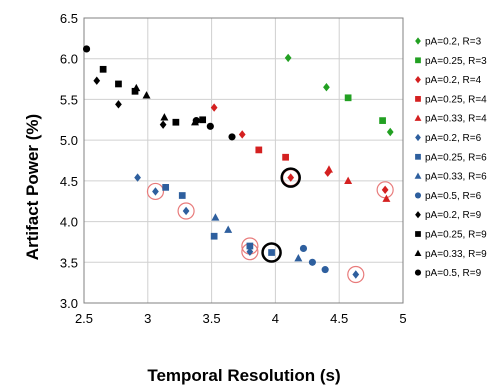 Image resolution: width=502 pixels, height=387 pixels. What do you see at coordinates (69, 140) in the screenshot?
I see `y-tick-label: 5.0` at bounding box center [69, 140].